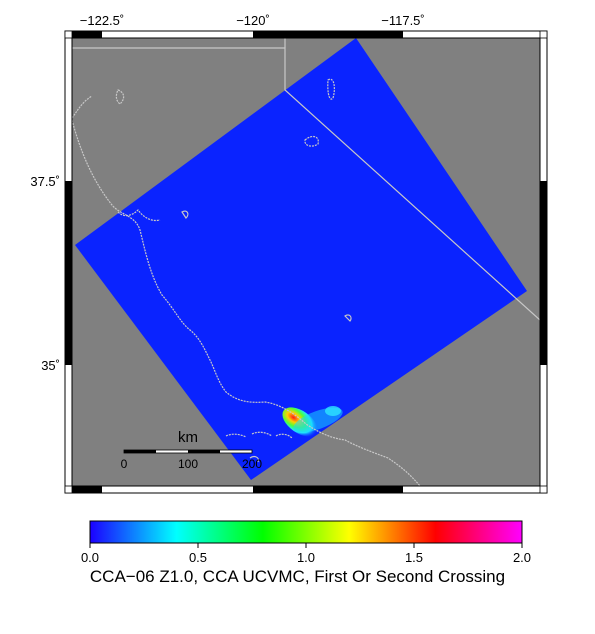 The image size is (595, 634). What do you see at coordinates (204, 451) in the screenshot?
I see `scale-bar-seg3` at bounding box center [204, 451].